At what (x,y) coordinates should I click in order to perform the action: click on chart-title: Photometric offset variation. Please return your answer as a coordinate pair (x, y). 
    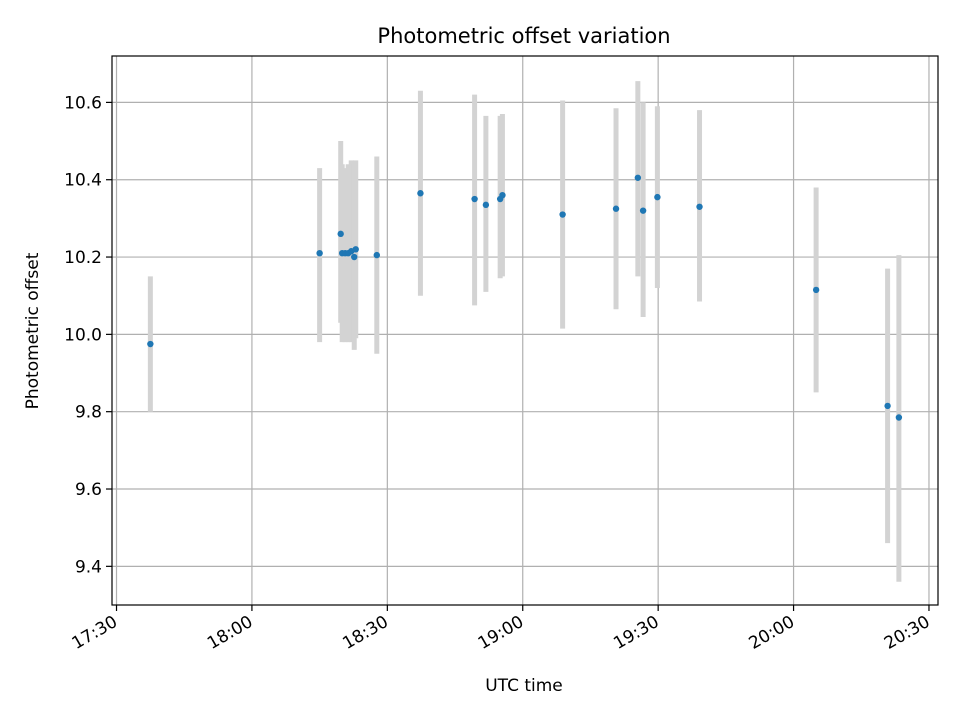
    Looking at the image, I should click on (523, 36).